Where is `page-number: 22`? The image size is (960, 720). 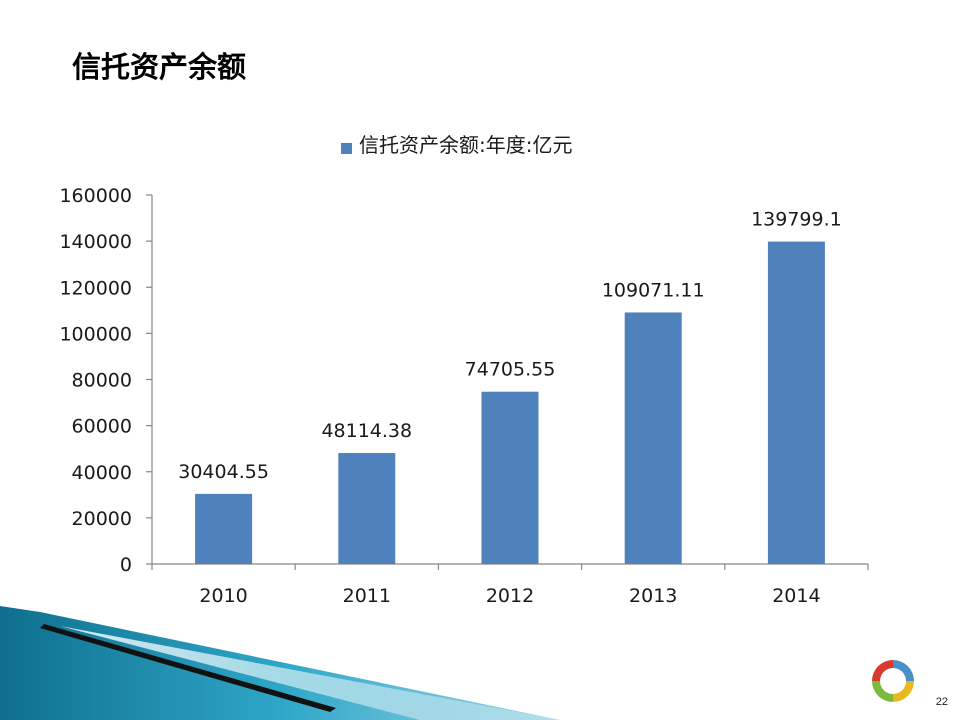 page-number: 22 is located at coordinates (941, 702).